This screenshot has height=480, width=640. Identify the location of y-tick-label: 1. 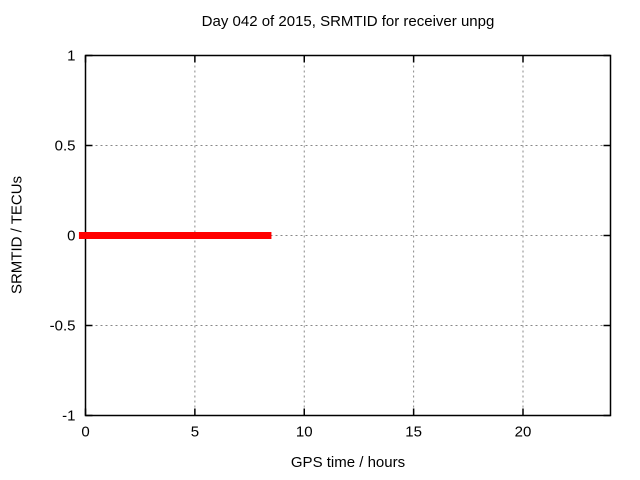
(71, 56).